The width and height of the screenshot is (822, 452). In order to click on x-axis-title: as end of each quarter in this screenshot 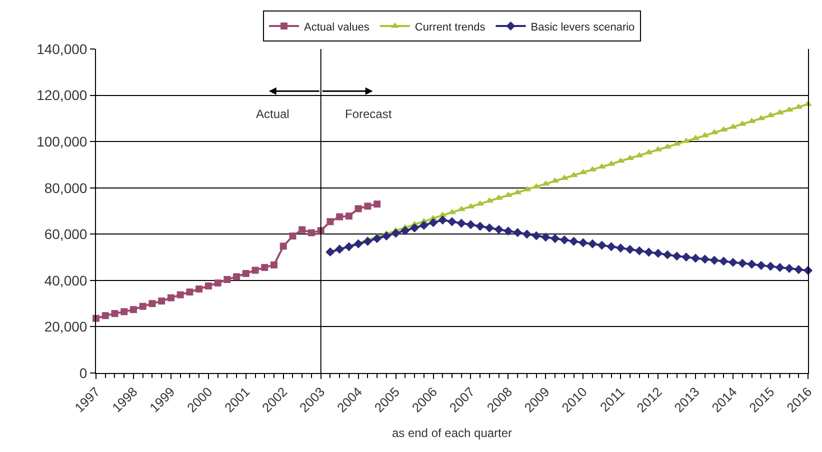, I will do `click(452, 433)`.